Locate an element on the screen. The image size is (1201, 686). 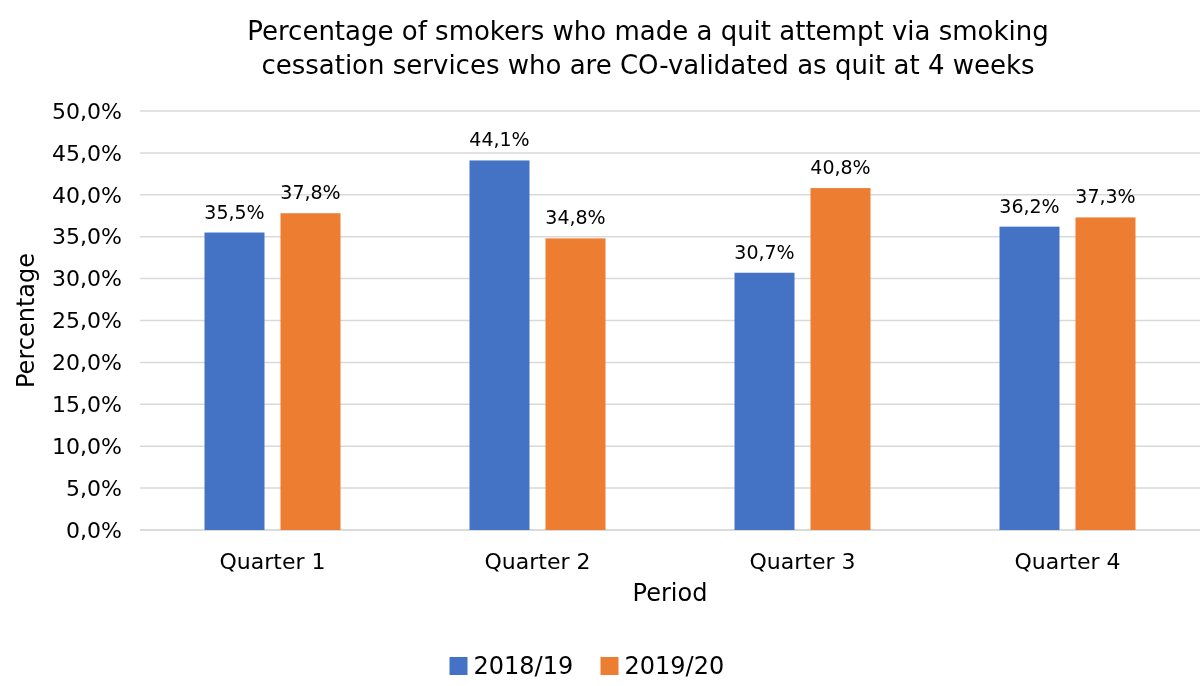
y-tick-label: 5,0% is located at coordinates (94, 488).